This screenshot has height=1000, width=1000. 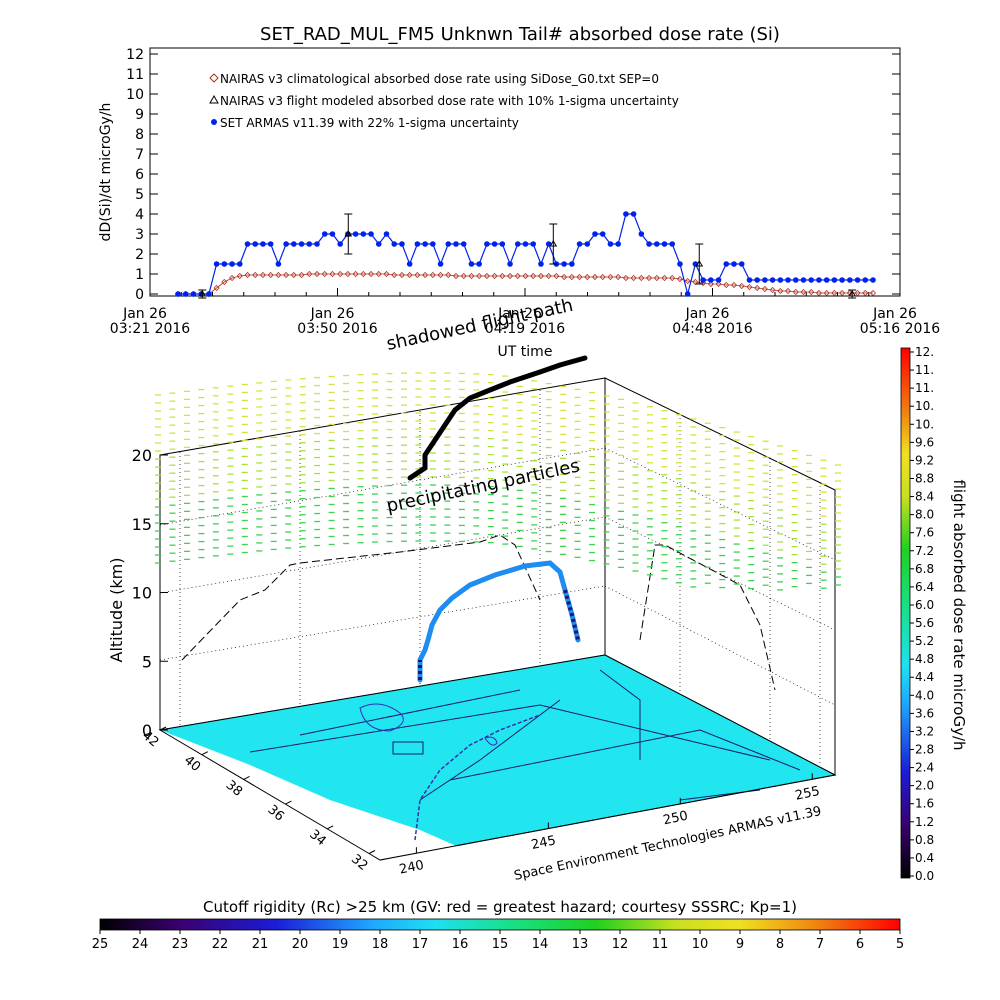 I want to click on y-tick-label: 1, so click(x=139, y=275).